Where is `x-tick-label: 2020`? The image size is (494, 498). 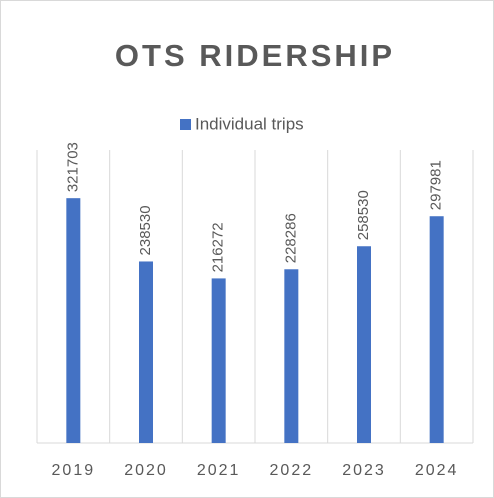 x-tick-label: 2020 is located at coordinates (146, 470).